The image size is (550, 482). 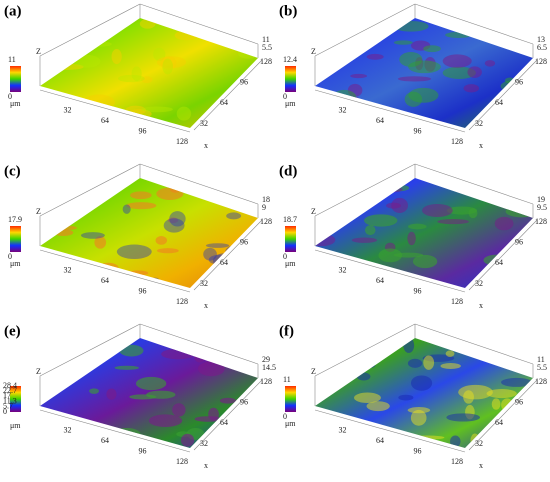 I want to click on panel-label: (a), so click(x=13, y=11).